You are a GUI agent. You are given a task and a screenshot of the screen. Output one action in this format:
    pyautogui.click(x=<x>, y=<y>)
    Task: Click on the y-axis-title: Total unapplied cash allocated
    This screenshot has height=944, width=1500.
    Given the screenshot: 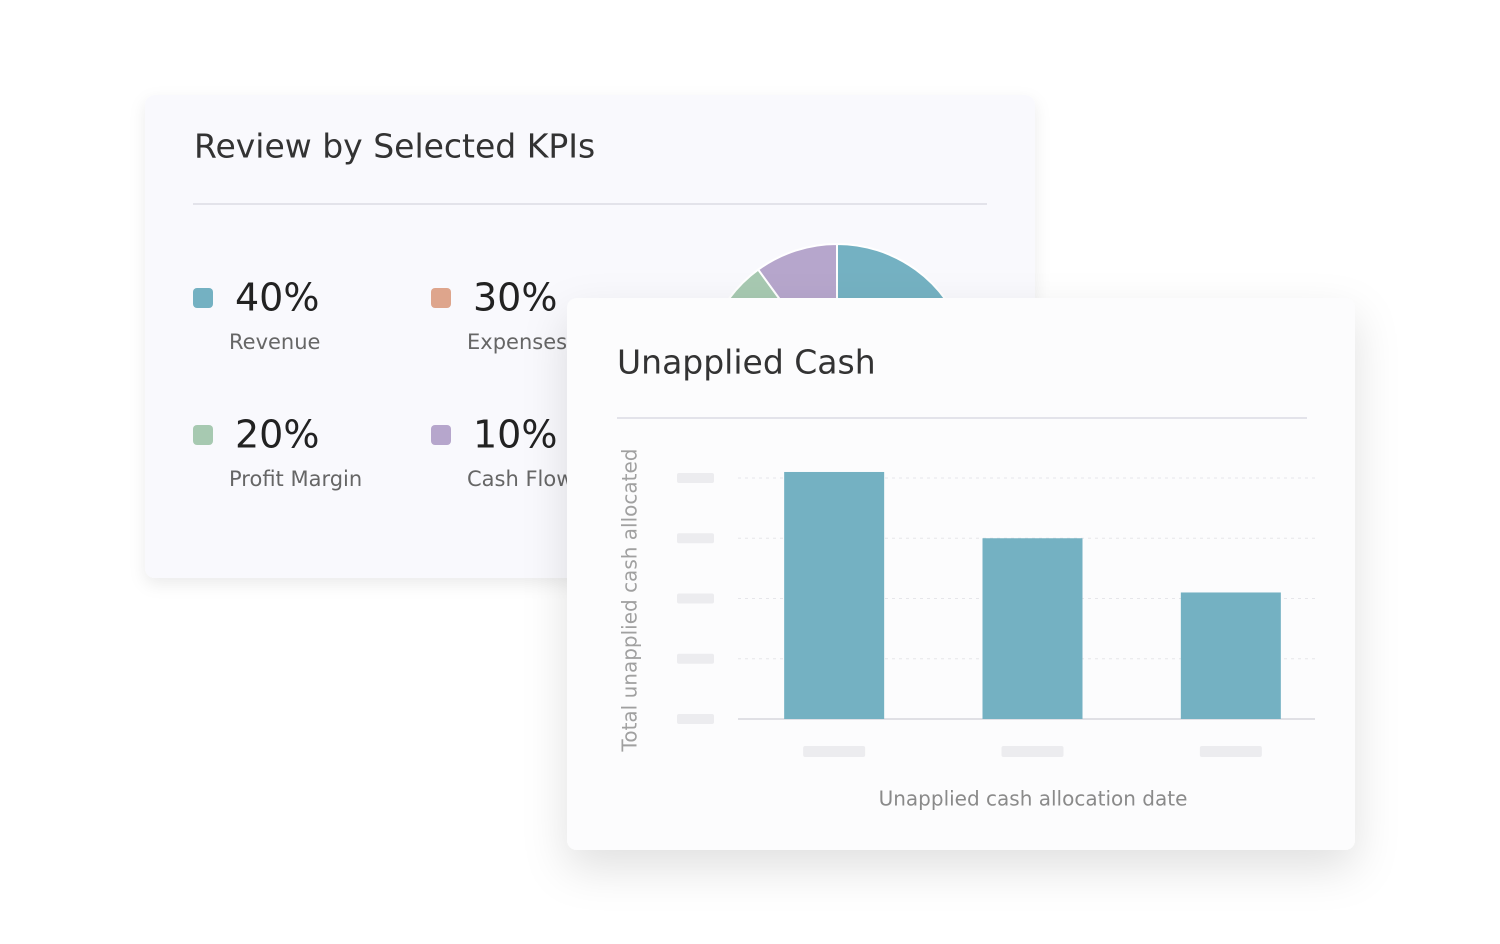 What is the action you would take?
    pyautogui.click(x=630, y=601)
    